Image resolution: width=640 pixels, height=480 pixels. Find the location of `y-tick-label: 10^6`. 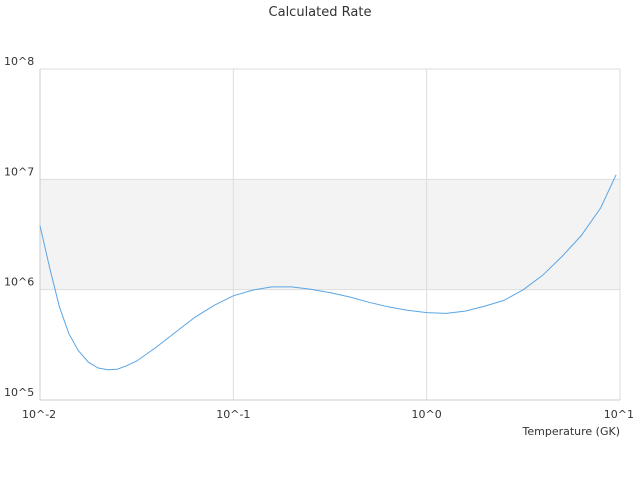

y-tick-label: 10^6 is located at coordinates (19, 282).